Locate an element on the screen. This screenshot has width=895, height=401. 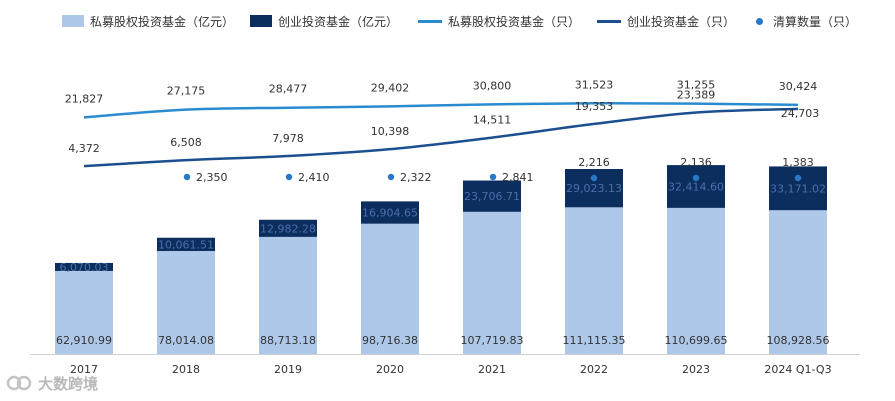
data-label-pe-count-5: 31,523 is located at coordinates (594, 84).